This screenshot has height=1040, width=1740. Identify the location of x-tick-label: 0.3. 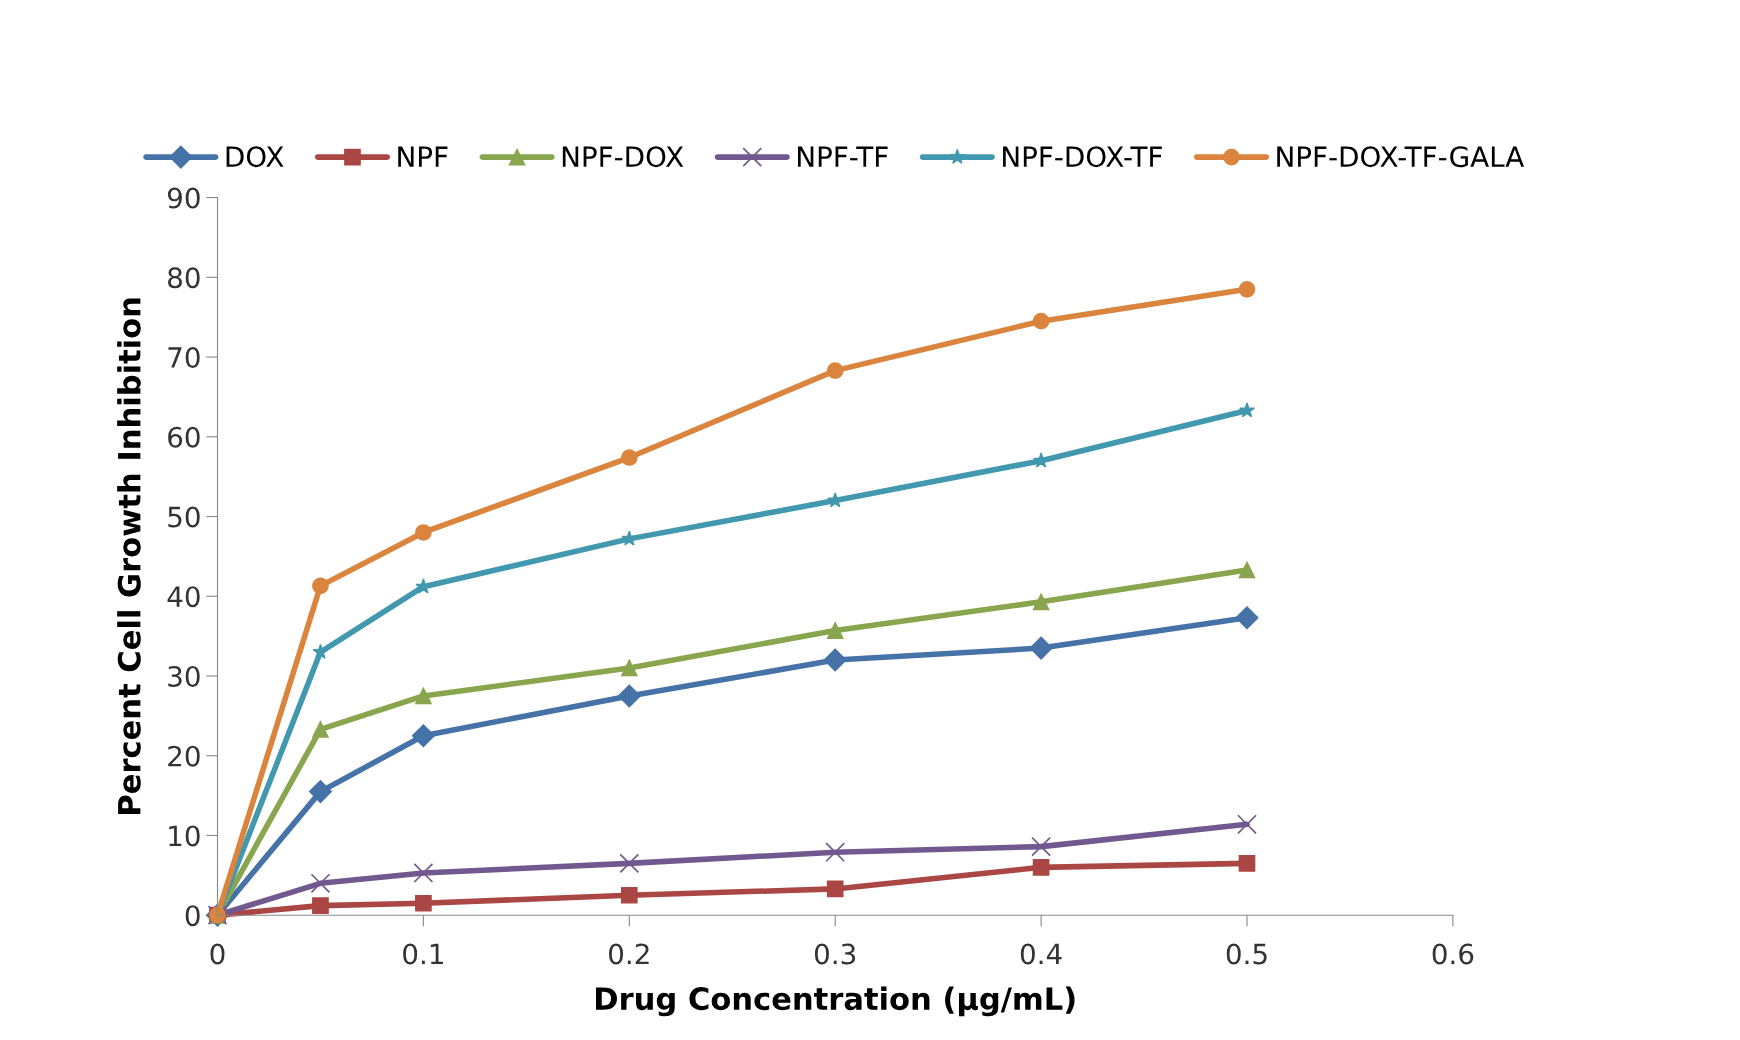
(835, 954).